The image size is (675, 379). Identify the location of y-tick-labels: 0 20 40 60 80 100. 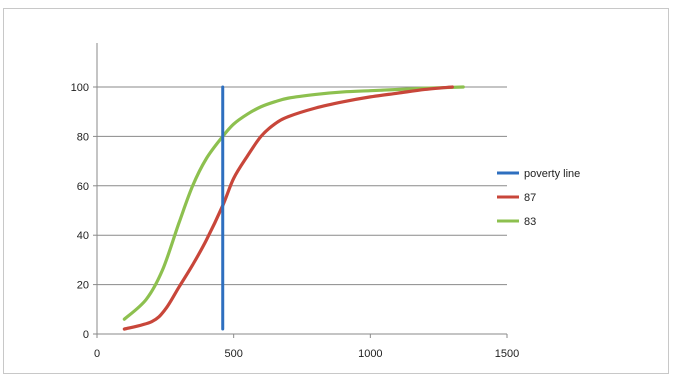
(80, 211).